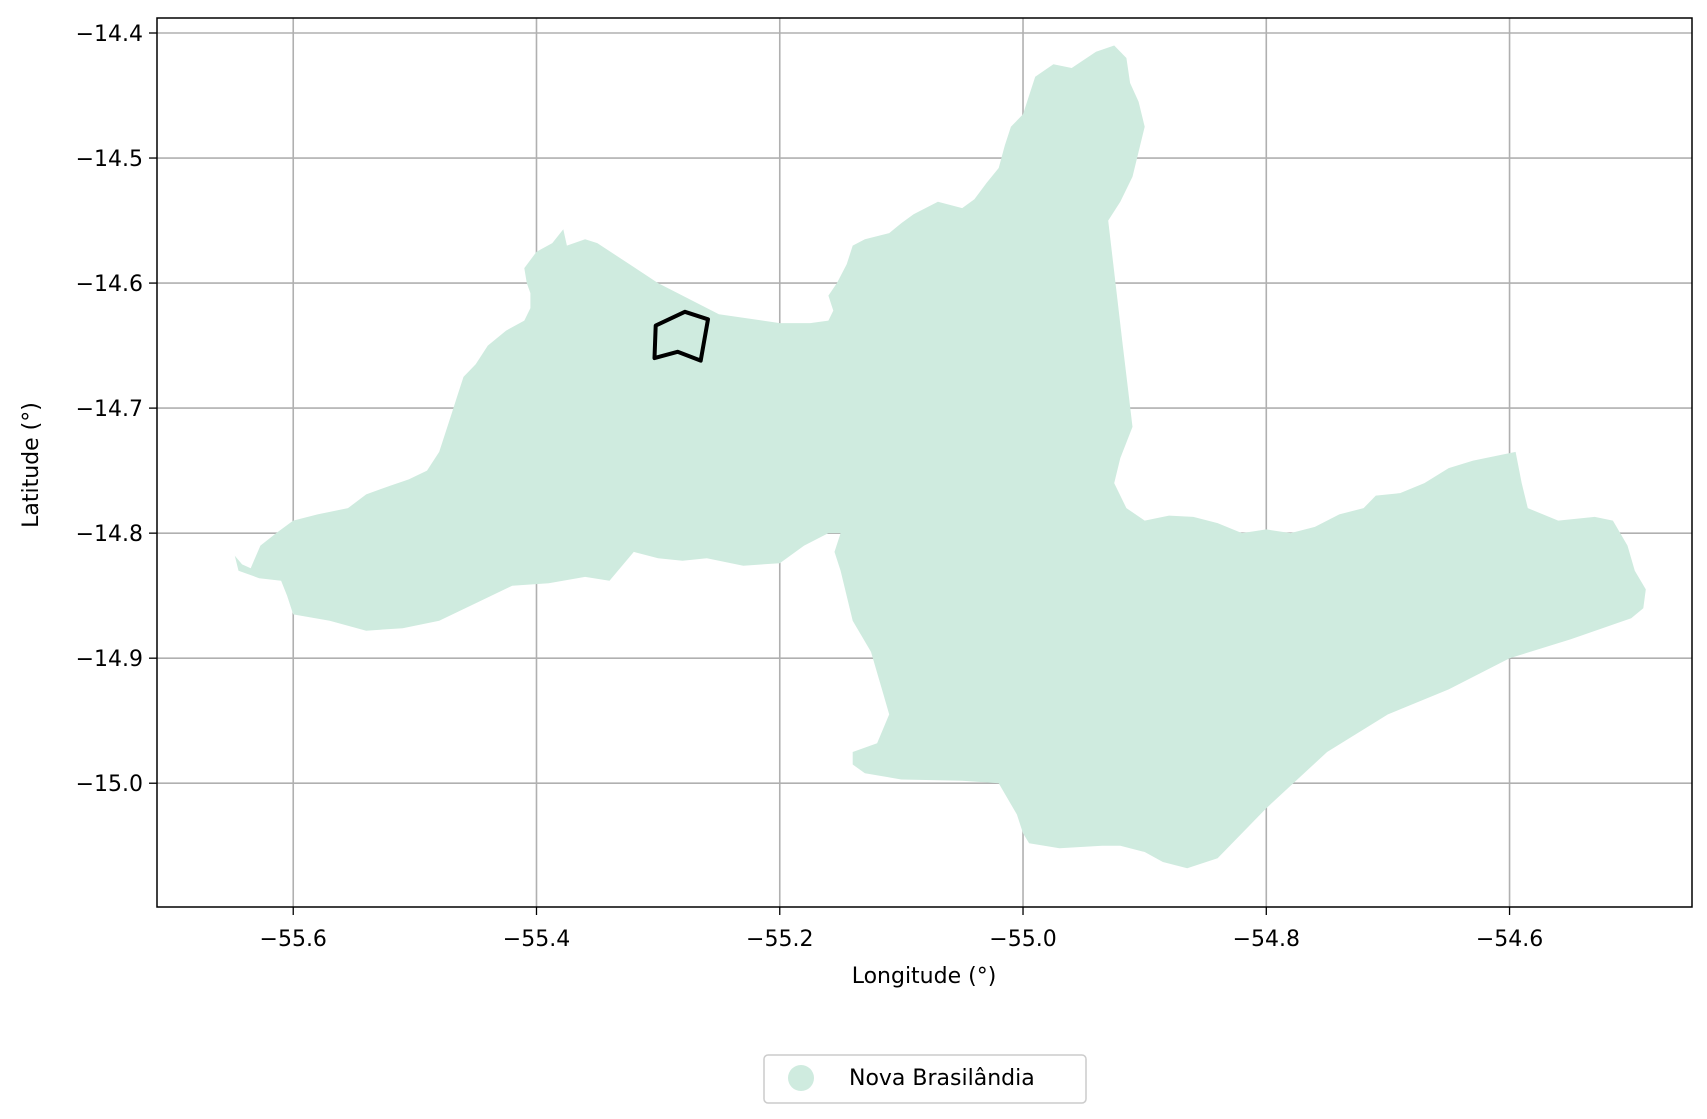 The image size is (1707, 1119). What do you see at coordinates (109, 409) in the screenshot?
I see `y-tick-label: −14.7` at bounding box center [109, 409].